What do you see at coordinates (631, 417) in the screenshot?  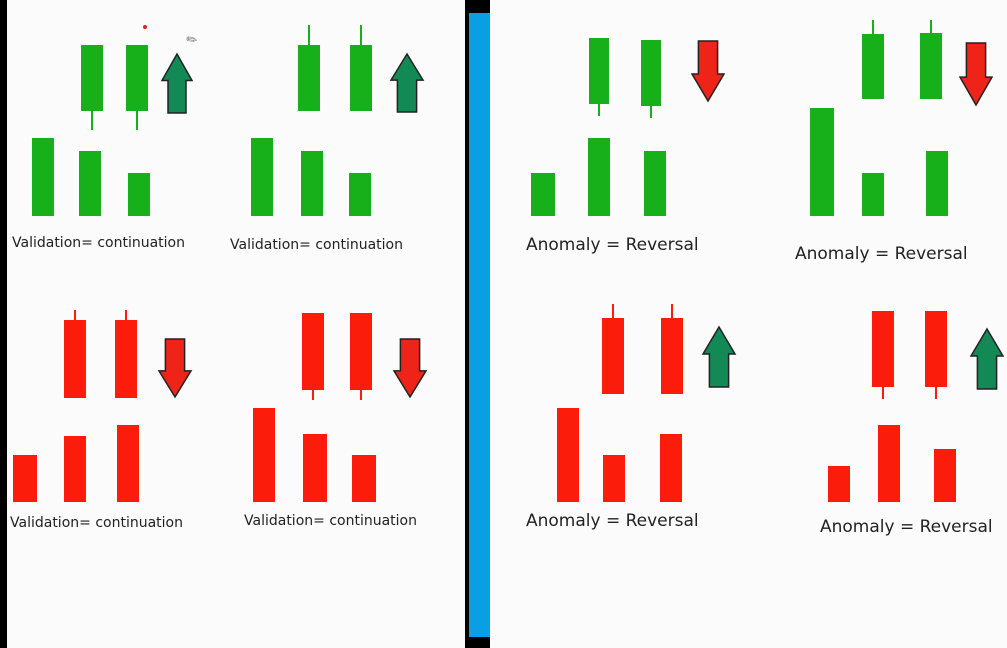 I see `diagram-anomaly-red-1: Anomaly = Reversal` at bounding box center [631, 417].